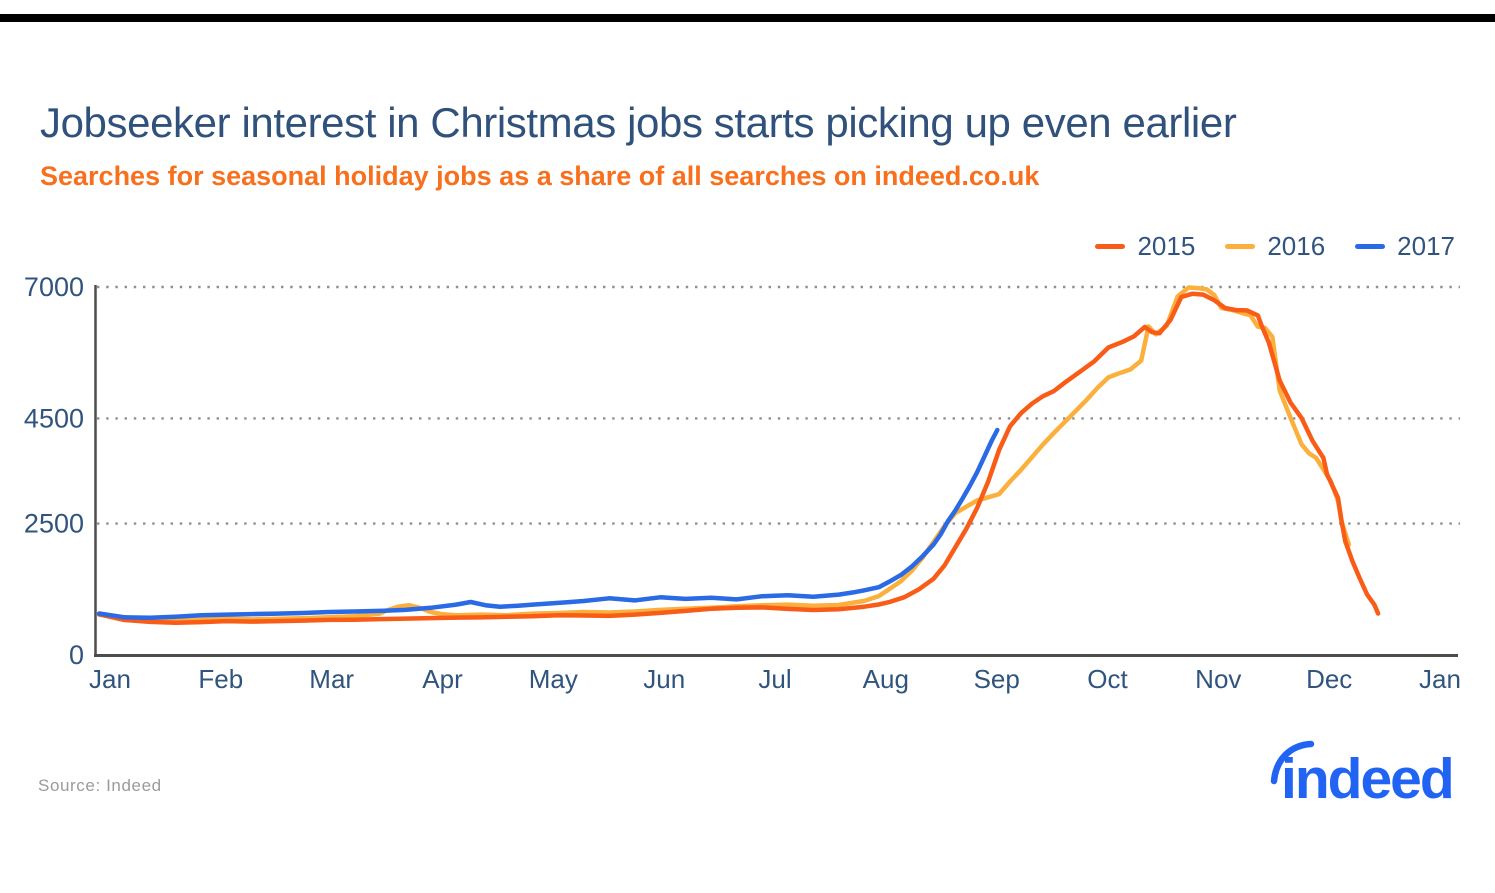  I want to click on y-tick-label-0: 0, so click(76, 655).